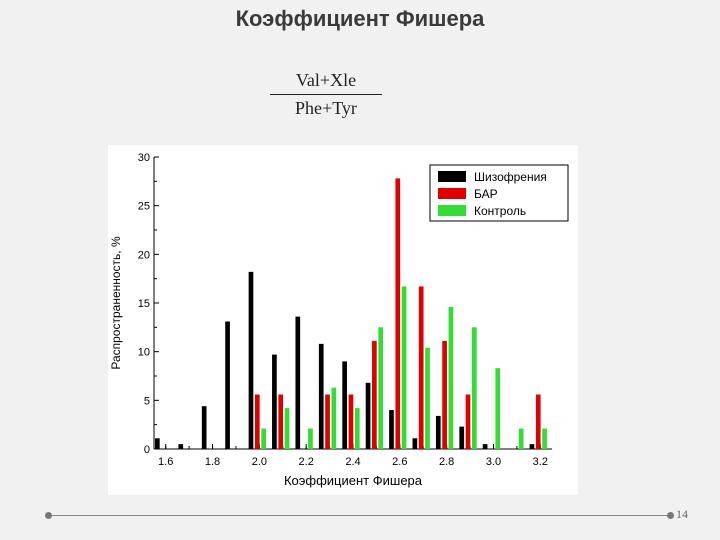 The height and width of the screenshot is (540, 720). Describe the element at coordinates (144, 353) in the screenshot. I see `y-tick-label: 10` at that location.